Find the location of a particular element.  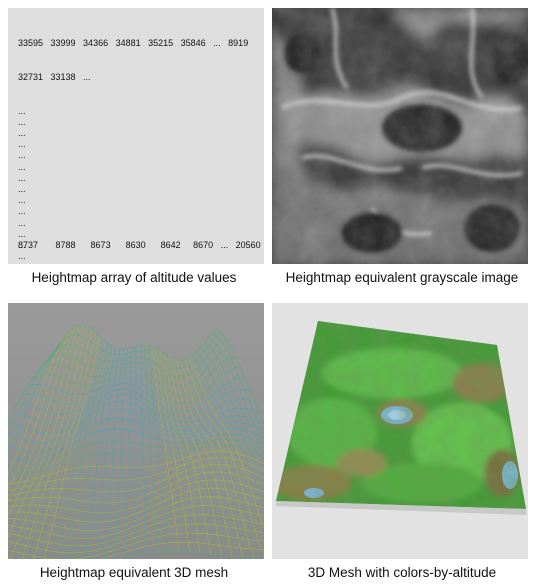

mesh-caption: Heightmap equivalent 3D mesh is located at coordinates (134, 572).